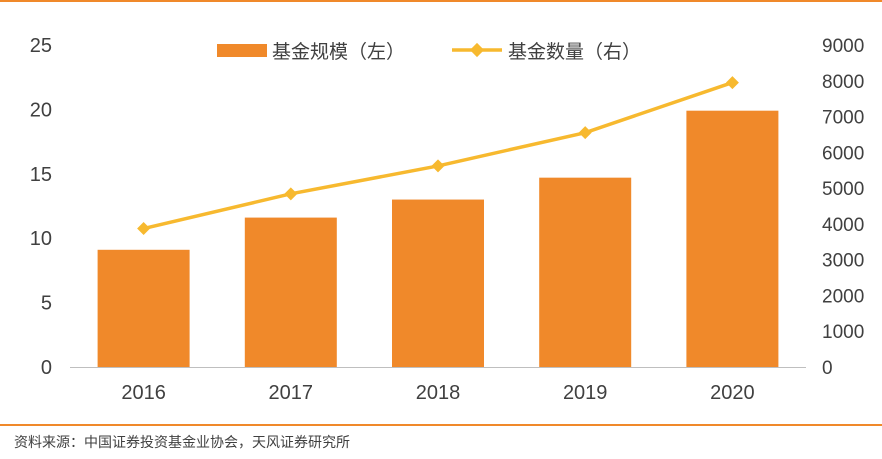 This screenshot has width=882, height=459. I want to click on right-tick-label: 6000, so click(843, 153).